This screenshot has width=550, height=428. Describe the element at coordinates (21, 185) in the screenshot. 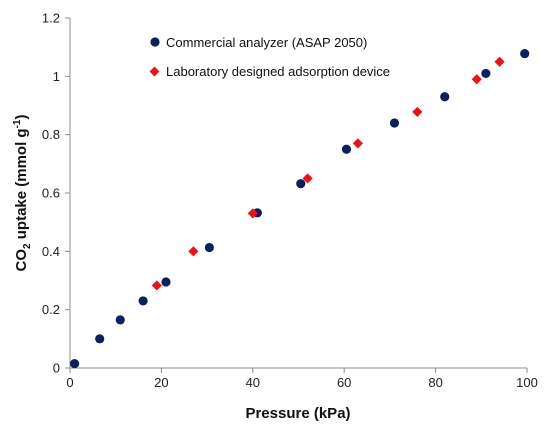

I see `y-axis-title-middle: uptake (mmol g` at that location.